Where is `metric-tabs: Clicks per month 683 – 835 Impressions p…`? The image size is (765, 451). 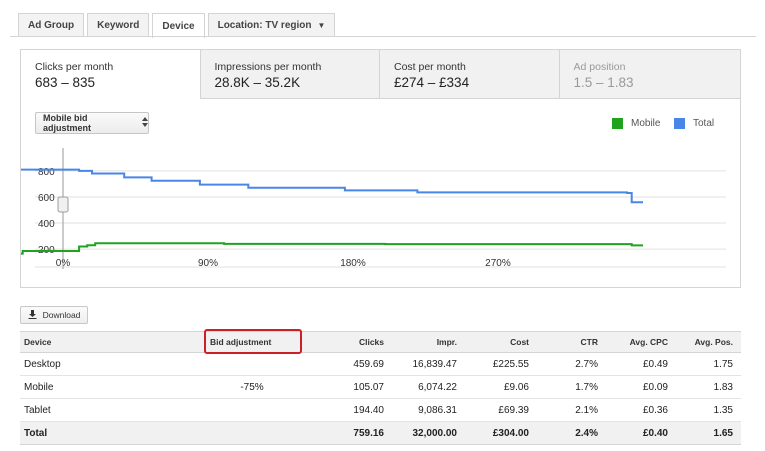
metric-tabs: Clicks per month 683 – 835 Impressions p… is located at coordinates (380, 74).